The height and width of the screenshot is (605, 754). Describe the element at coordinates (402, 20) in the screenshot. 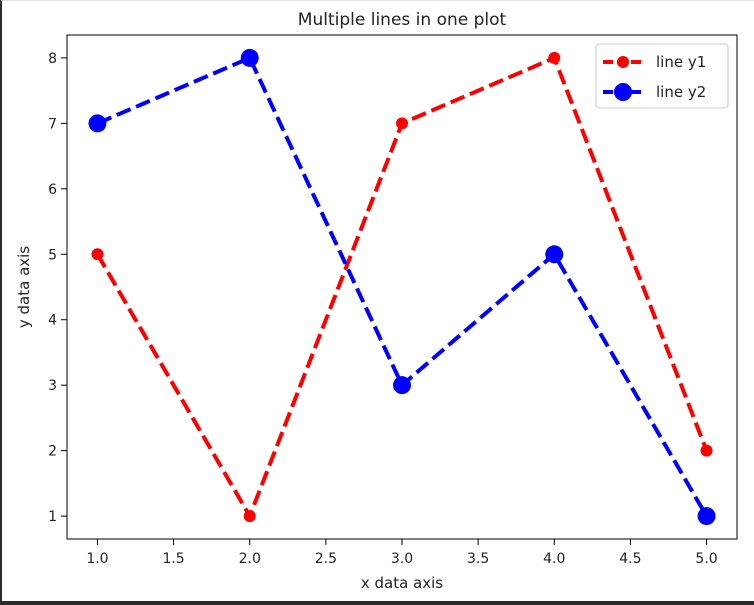

I see `chart-title: Multiple lines in one plot` at that location.